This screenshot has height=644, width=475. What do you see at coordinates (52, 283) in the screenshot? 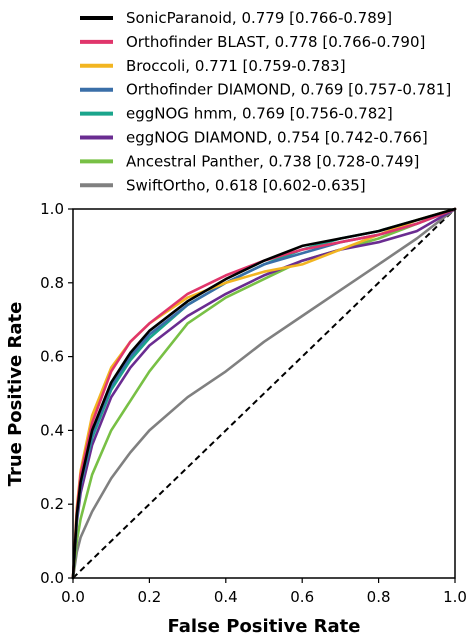
I see `y-tick-label: 0.8` at bounding box center [52, 283].